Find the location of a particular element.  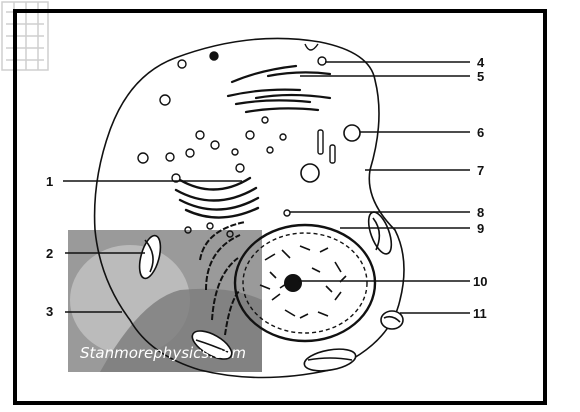

centriole is located at coordinates (287, 213).